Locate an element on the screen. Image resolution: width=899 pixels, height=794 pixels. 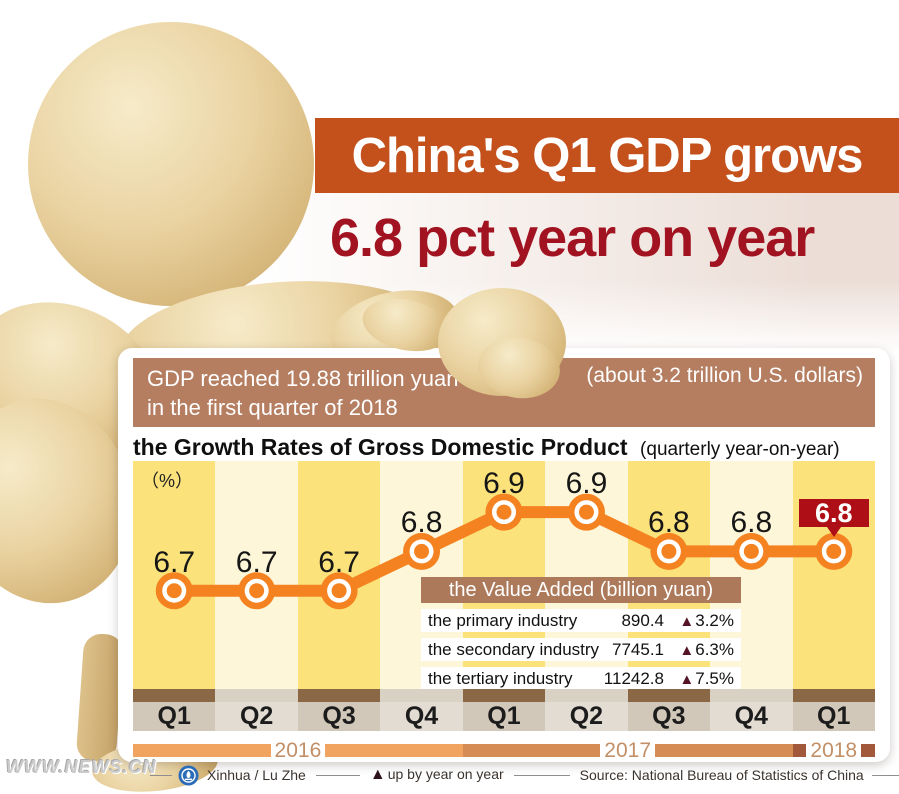
industry-name: the primary industry is located at coordinates (503, 620).